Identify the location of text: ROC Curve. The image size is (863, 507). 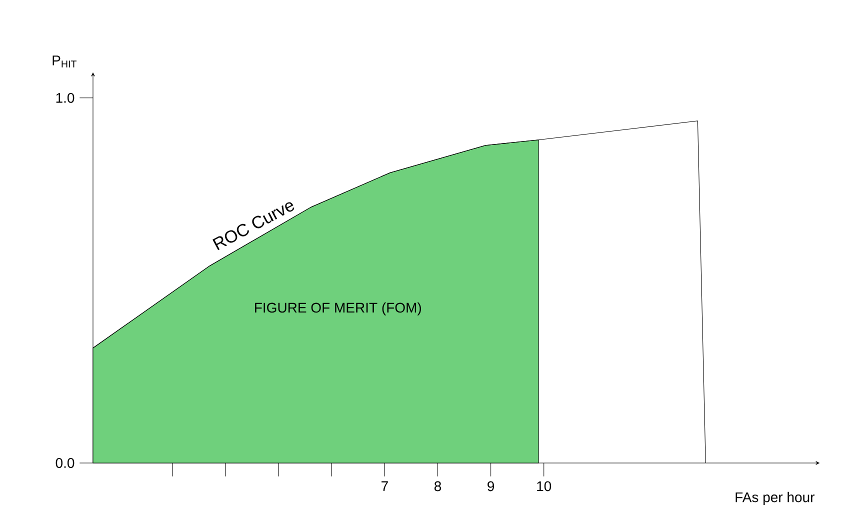
(253, 226).